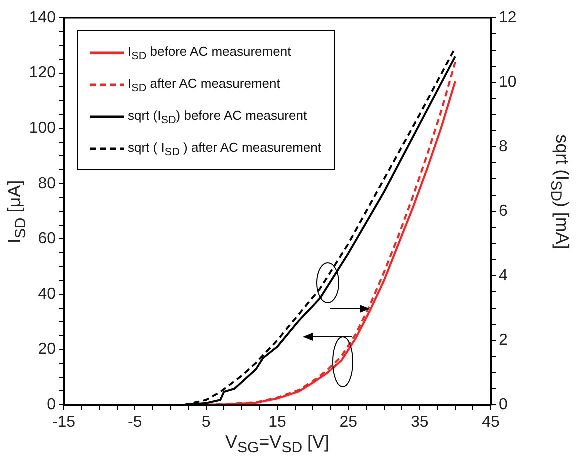 The width and height of the screenshot is (578, 462). What do you see at coordinates (210, 53) in the screenshot?
I see `legend-label: I$_{SD}$ before AC measurement` at bounding box center [210, 53].